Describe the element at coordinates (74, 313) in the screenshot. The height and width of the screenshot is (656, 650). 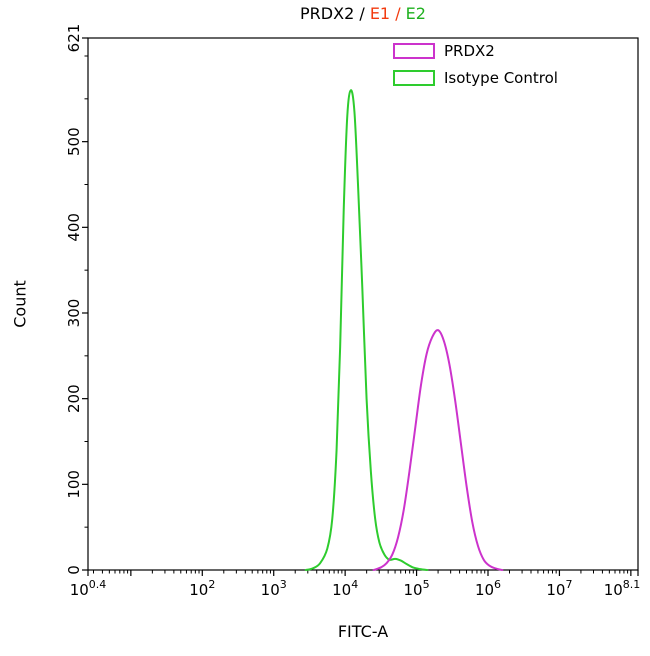
I see `y-tick-label: 300` at that location.